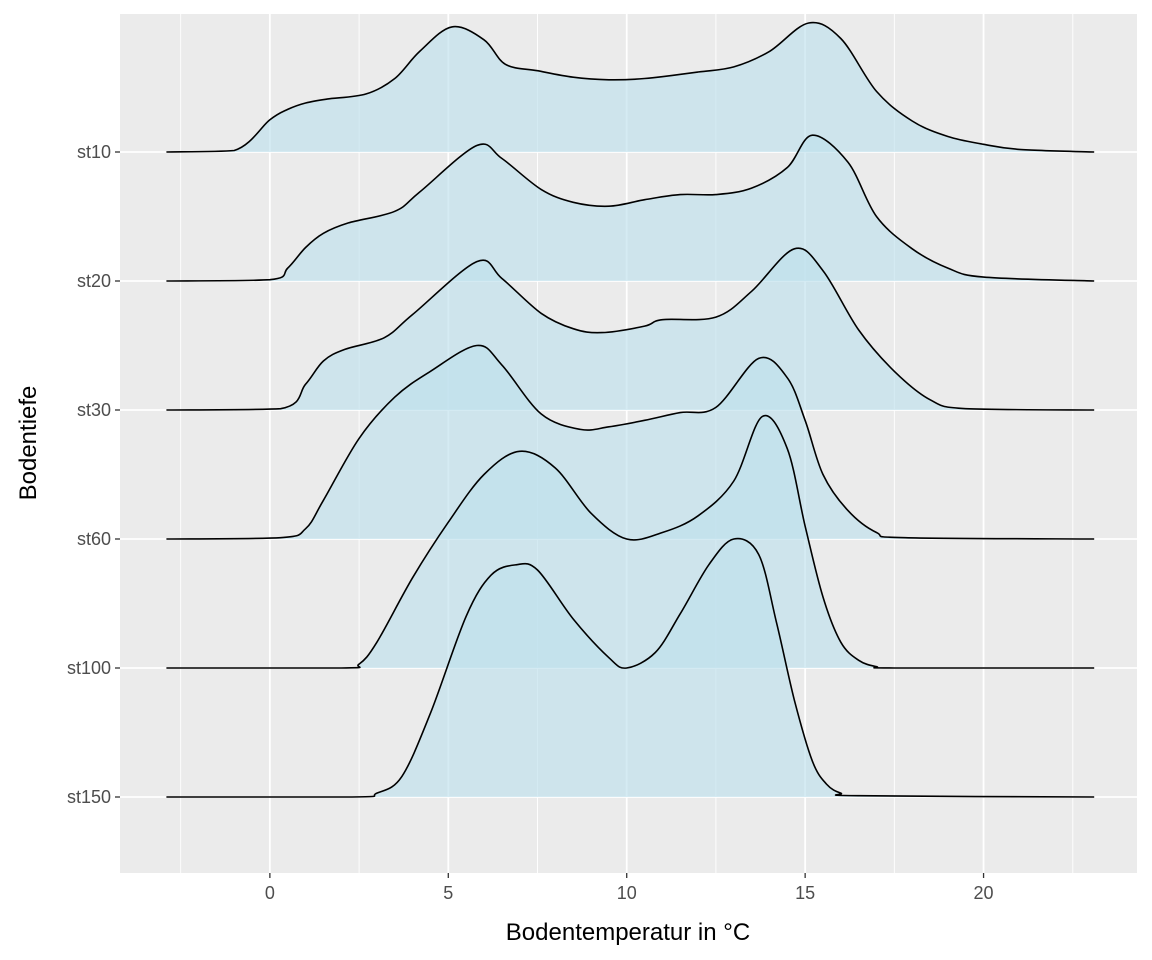  What do you see at coordinates (94, 539) in the screenshot?
I see `y-tick-label: st60` at bounding box center [94, 539].